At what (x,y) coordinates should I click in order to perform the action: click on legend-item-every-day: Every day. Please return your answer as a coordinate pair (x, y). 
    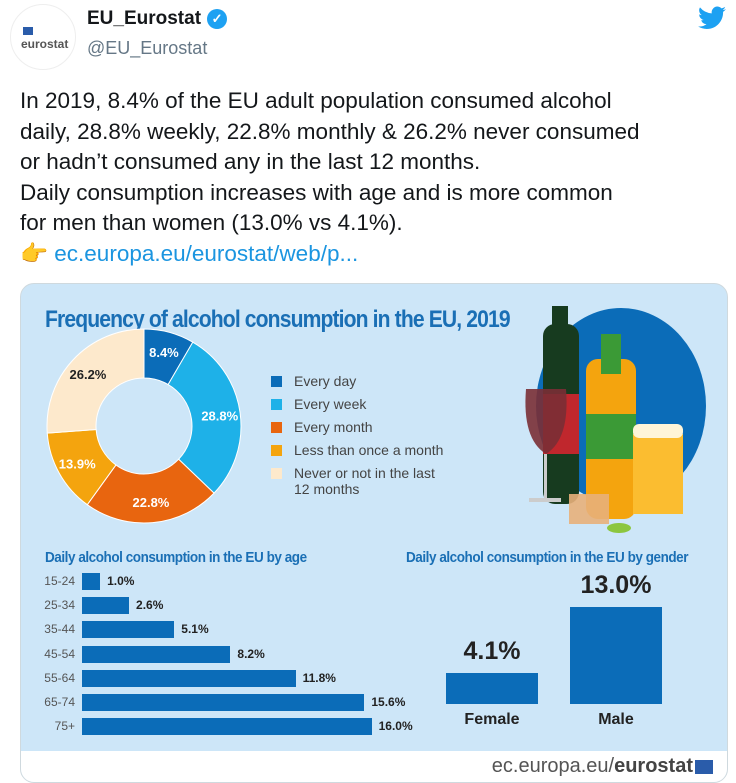
    Looking at the image, I should click on (313, 381).